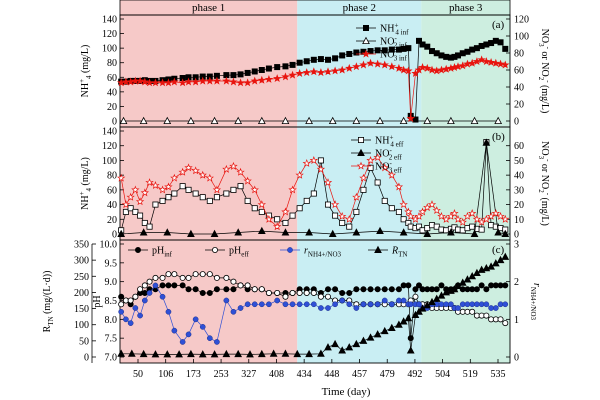 The width and height of the screenshot is (600, 400). I want to click on x-tick-label: 408, so click(276, 374).